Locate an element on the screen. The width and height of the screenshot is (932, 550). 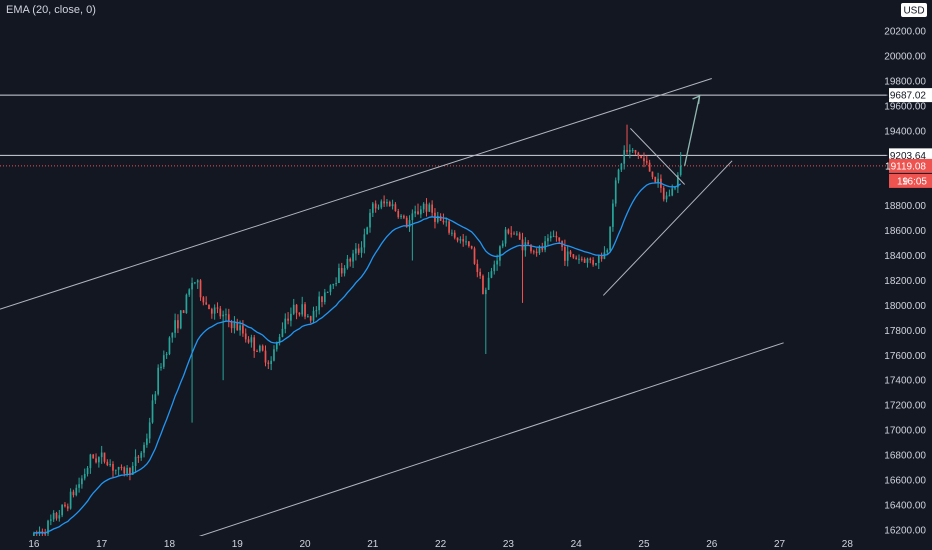
y-tick-label: 18200.00 is located at coordinates (905, 281).